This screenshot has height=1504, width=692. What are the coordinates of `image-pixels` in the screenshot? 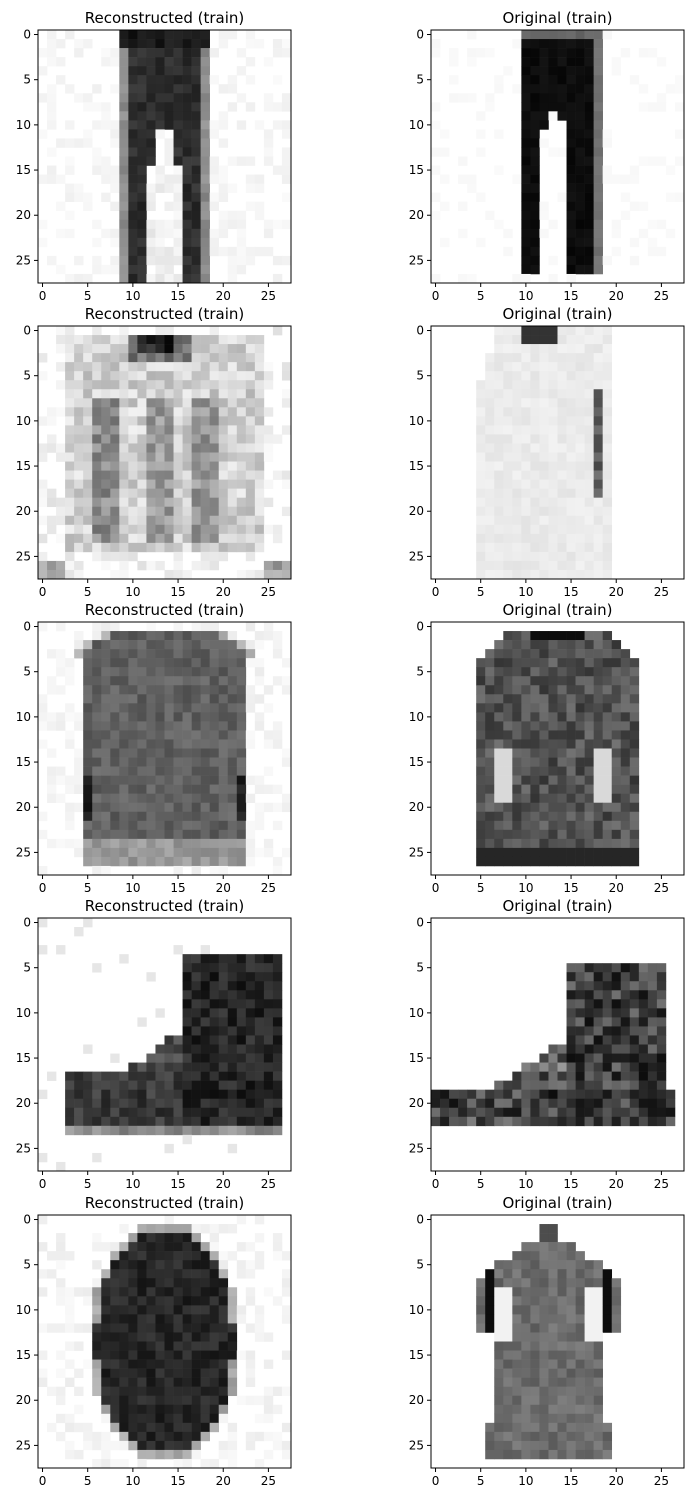 It's located at (165, 1342).